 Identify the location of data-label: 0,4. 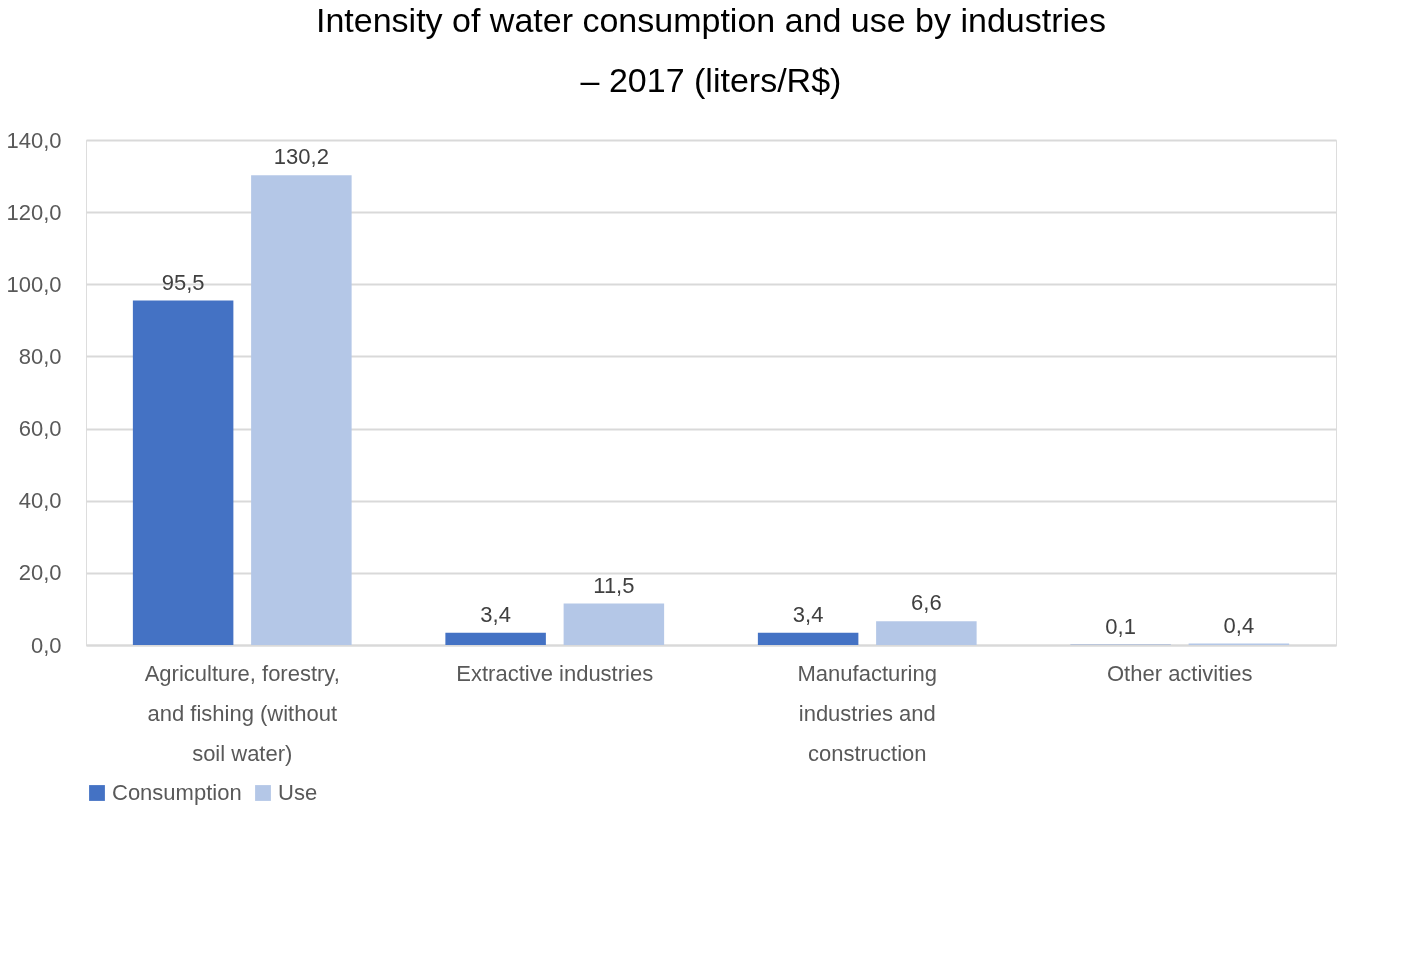
(1239, 625).